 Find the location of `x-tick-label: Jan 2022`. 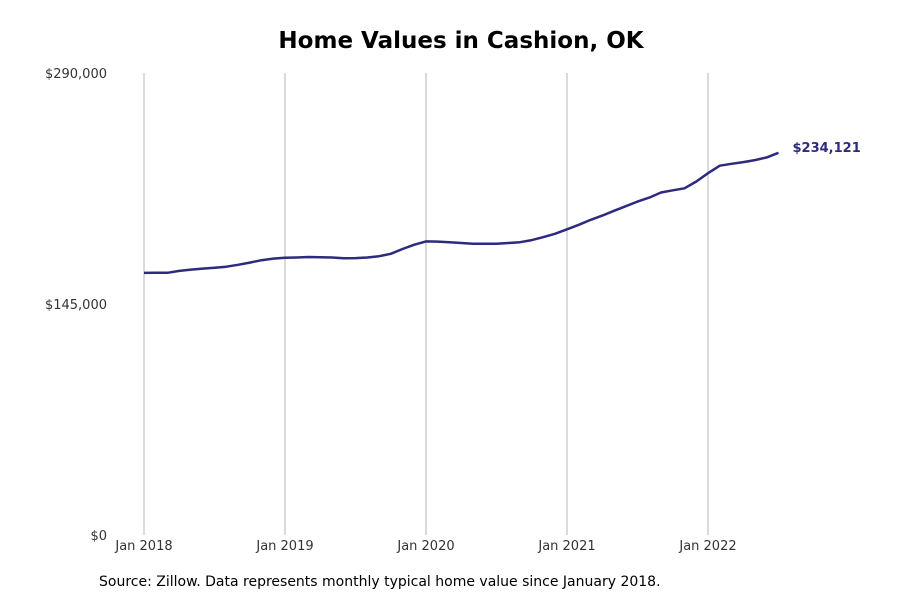

x-tick-label: Jan 2022 is located at coordinates (707, 546).